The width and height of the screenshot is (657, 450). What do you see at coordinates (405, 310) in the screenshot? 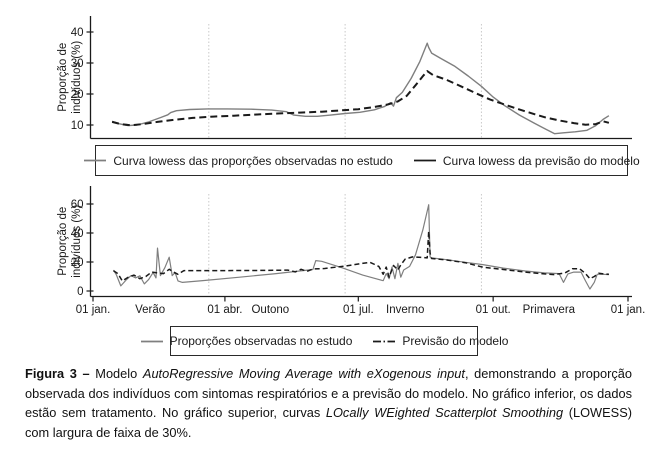
I see `season-label: Inverno` at bounding box center [405, 310].